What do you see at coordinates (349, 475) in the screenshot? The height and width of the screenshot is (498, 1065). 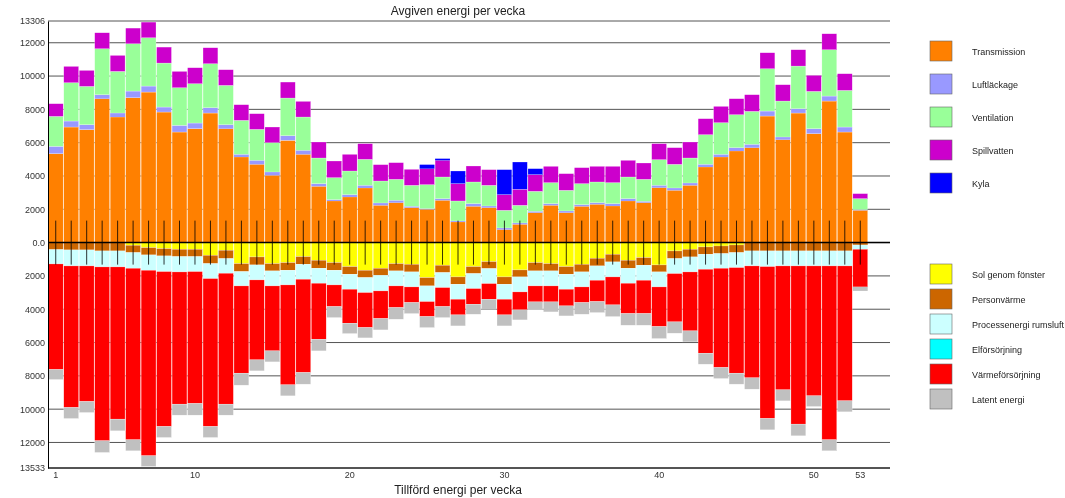 I see `x-tick-label: 20` at bounding box center [349, 475].